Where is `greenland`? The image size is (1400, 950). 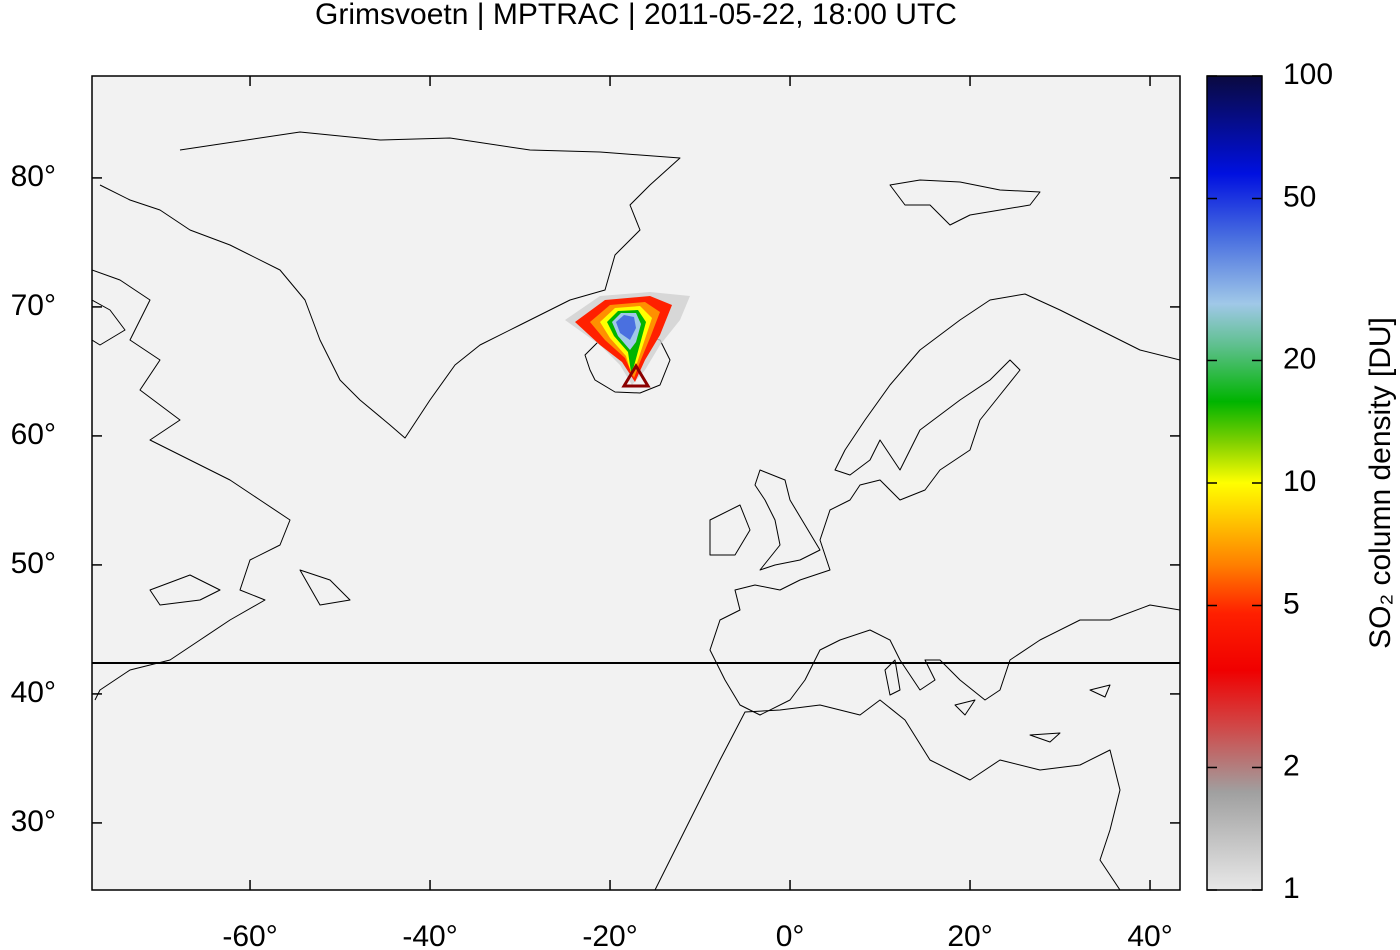
greenland is located at coordinates (390, 285).